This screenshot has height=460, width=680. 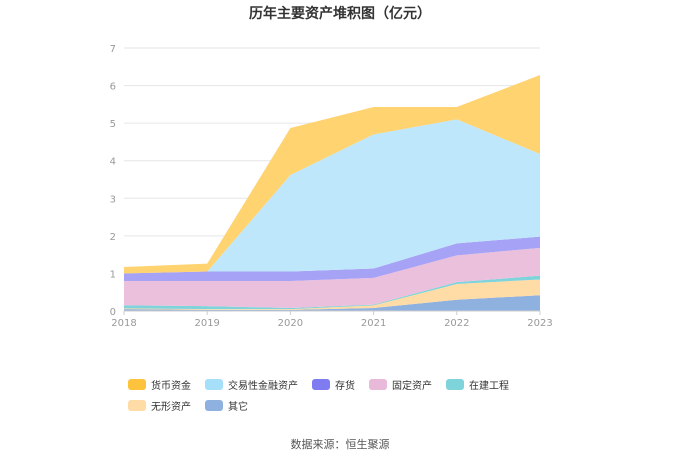 What do you see at coordinates (113, 87) in the screenshot?
I see `y-tick-label: 6` at bounding box center [113, 87].